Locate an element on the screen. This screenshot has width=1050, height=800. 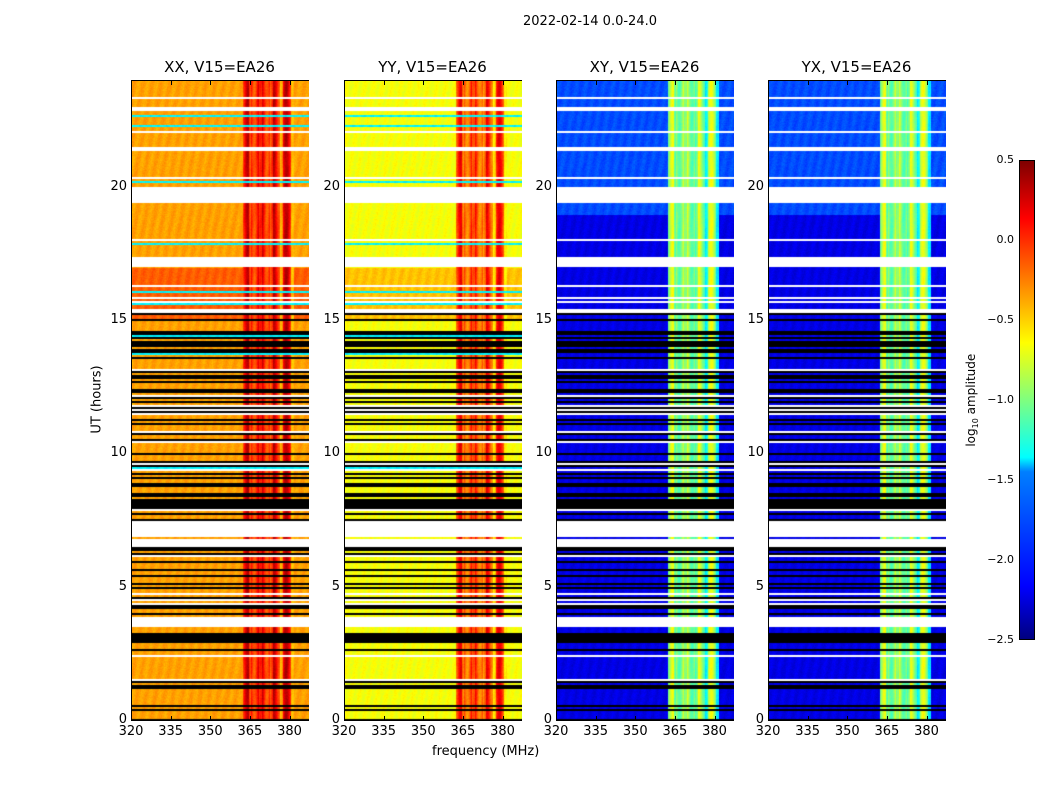
panel-title: YX, V15=EA26 is located at coordinates (856, 67).